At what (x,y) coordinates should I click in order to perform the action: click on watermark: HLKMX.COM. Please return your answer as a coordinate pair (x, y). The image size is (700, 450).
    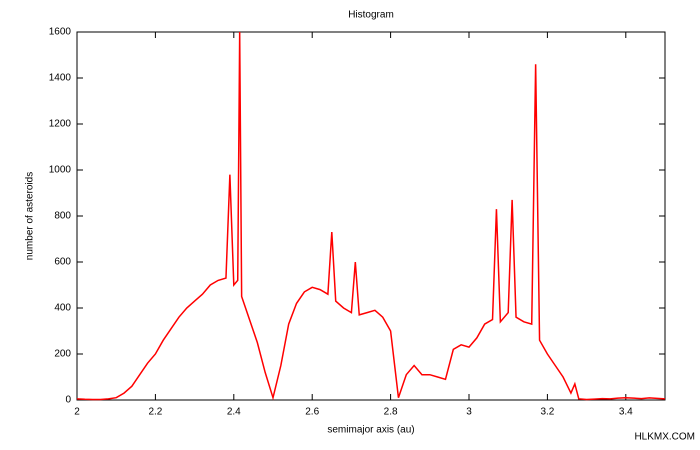
    Looking at the image, I should click on (664, 437).